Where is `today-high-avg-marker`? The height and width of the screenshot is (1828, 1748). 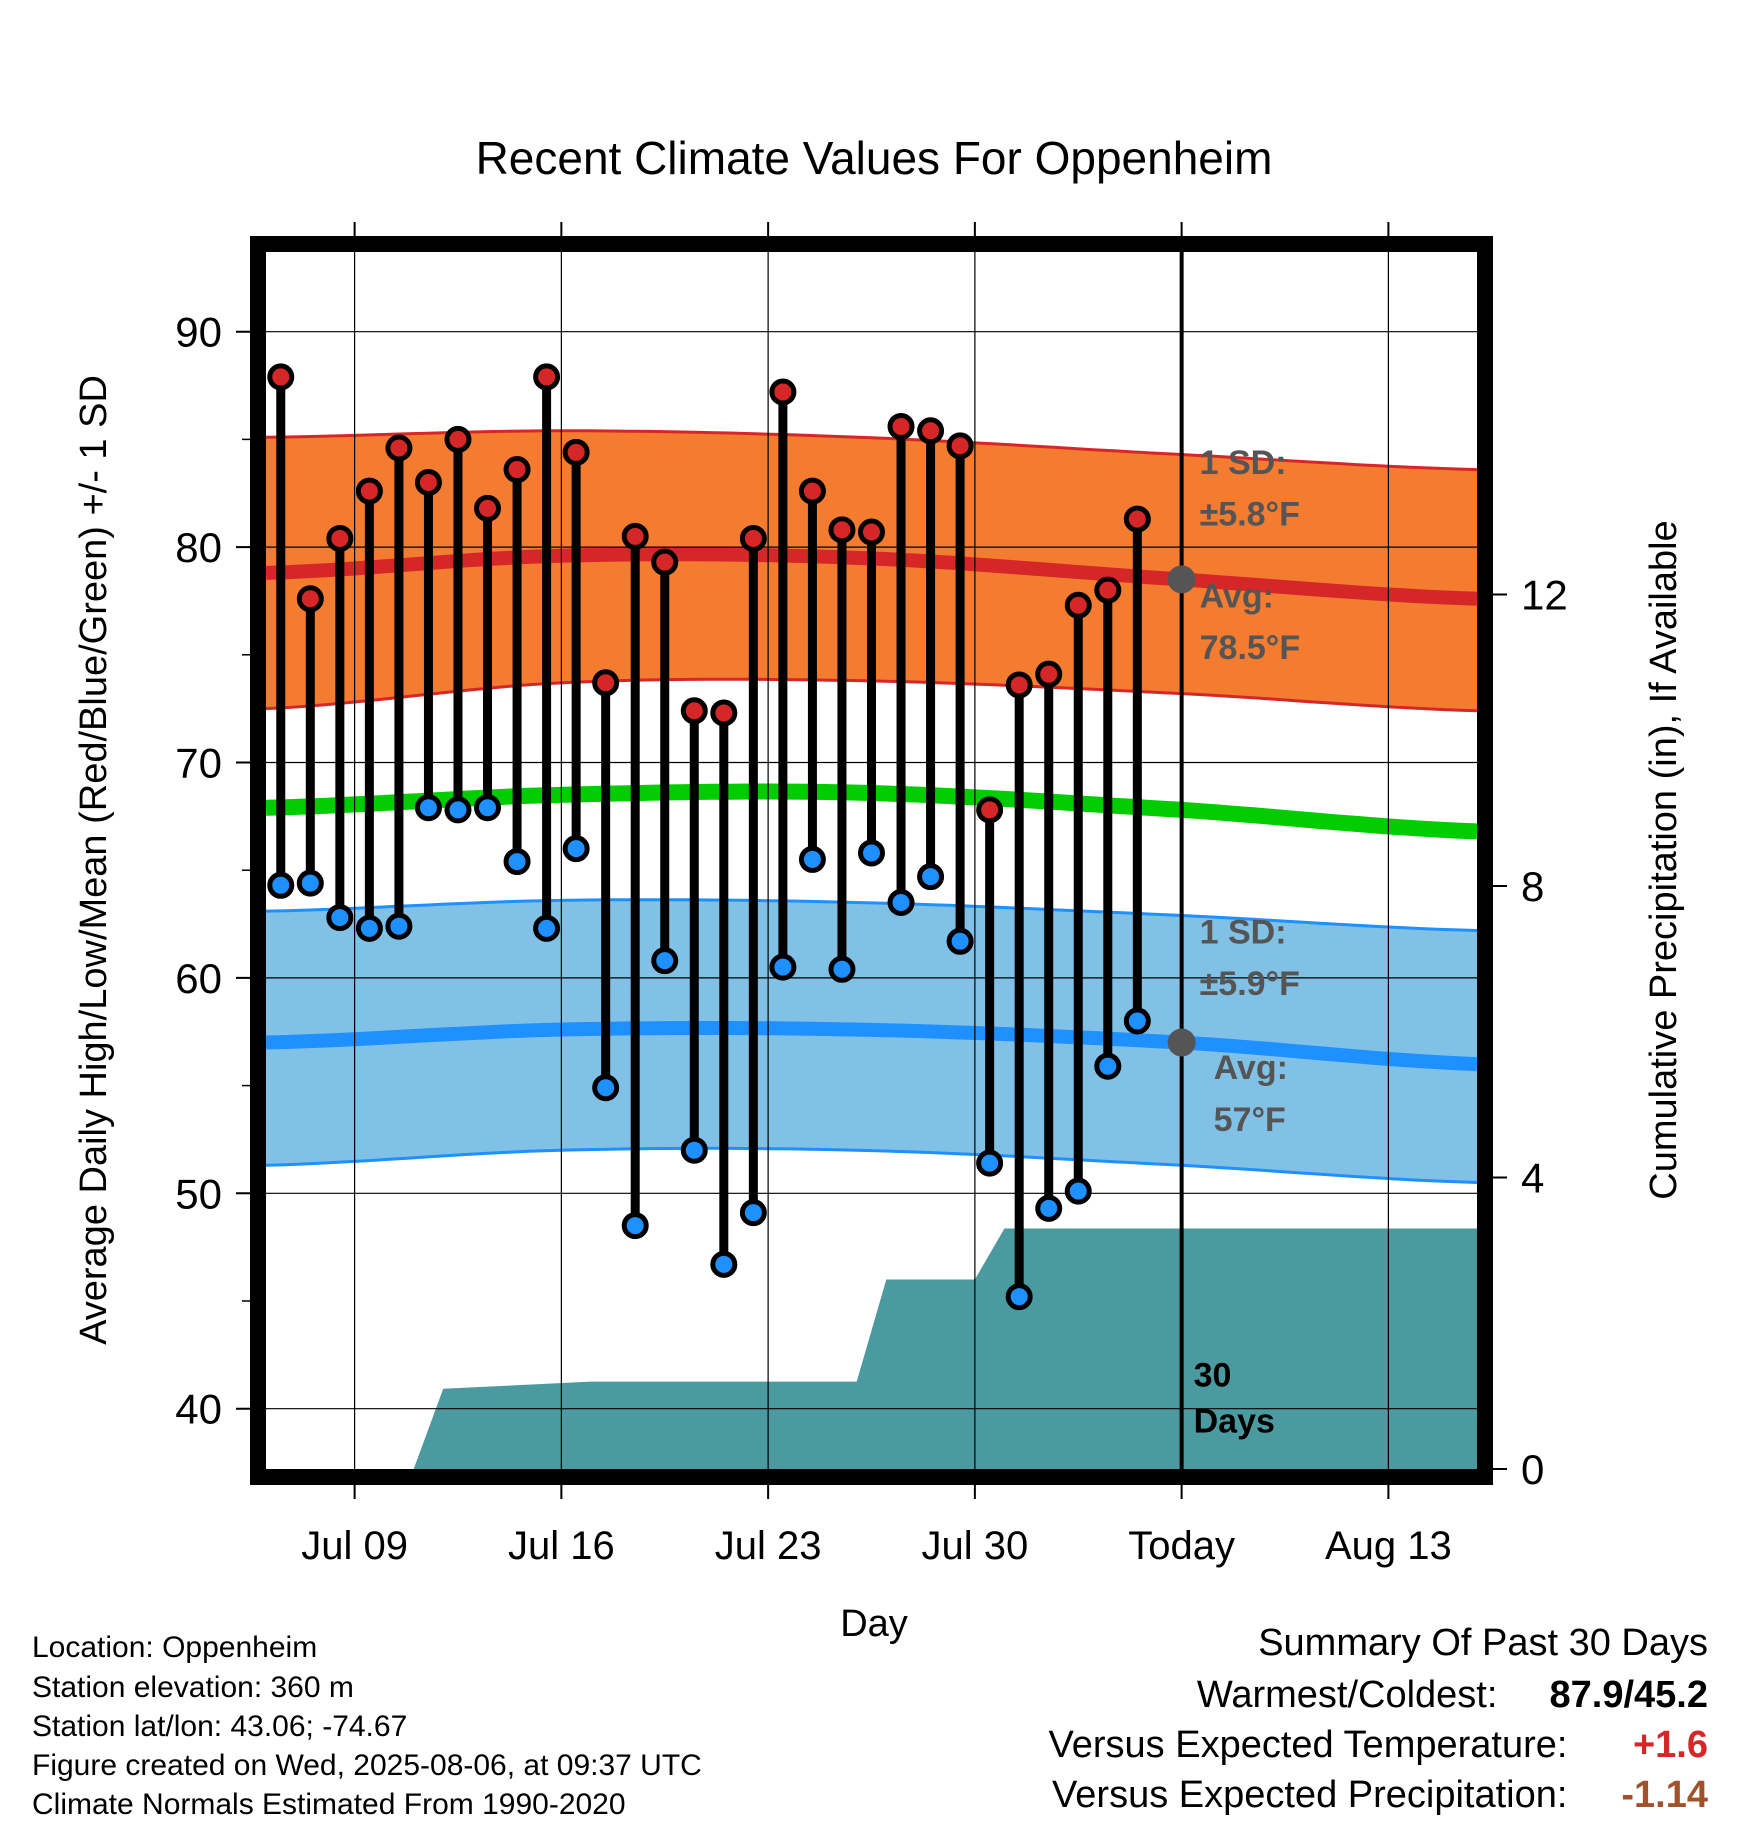 today-high-avg-marker is located at coordinates (1181, 579).